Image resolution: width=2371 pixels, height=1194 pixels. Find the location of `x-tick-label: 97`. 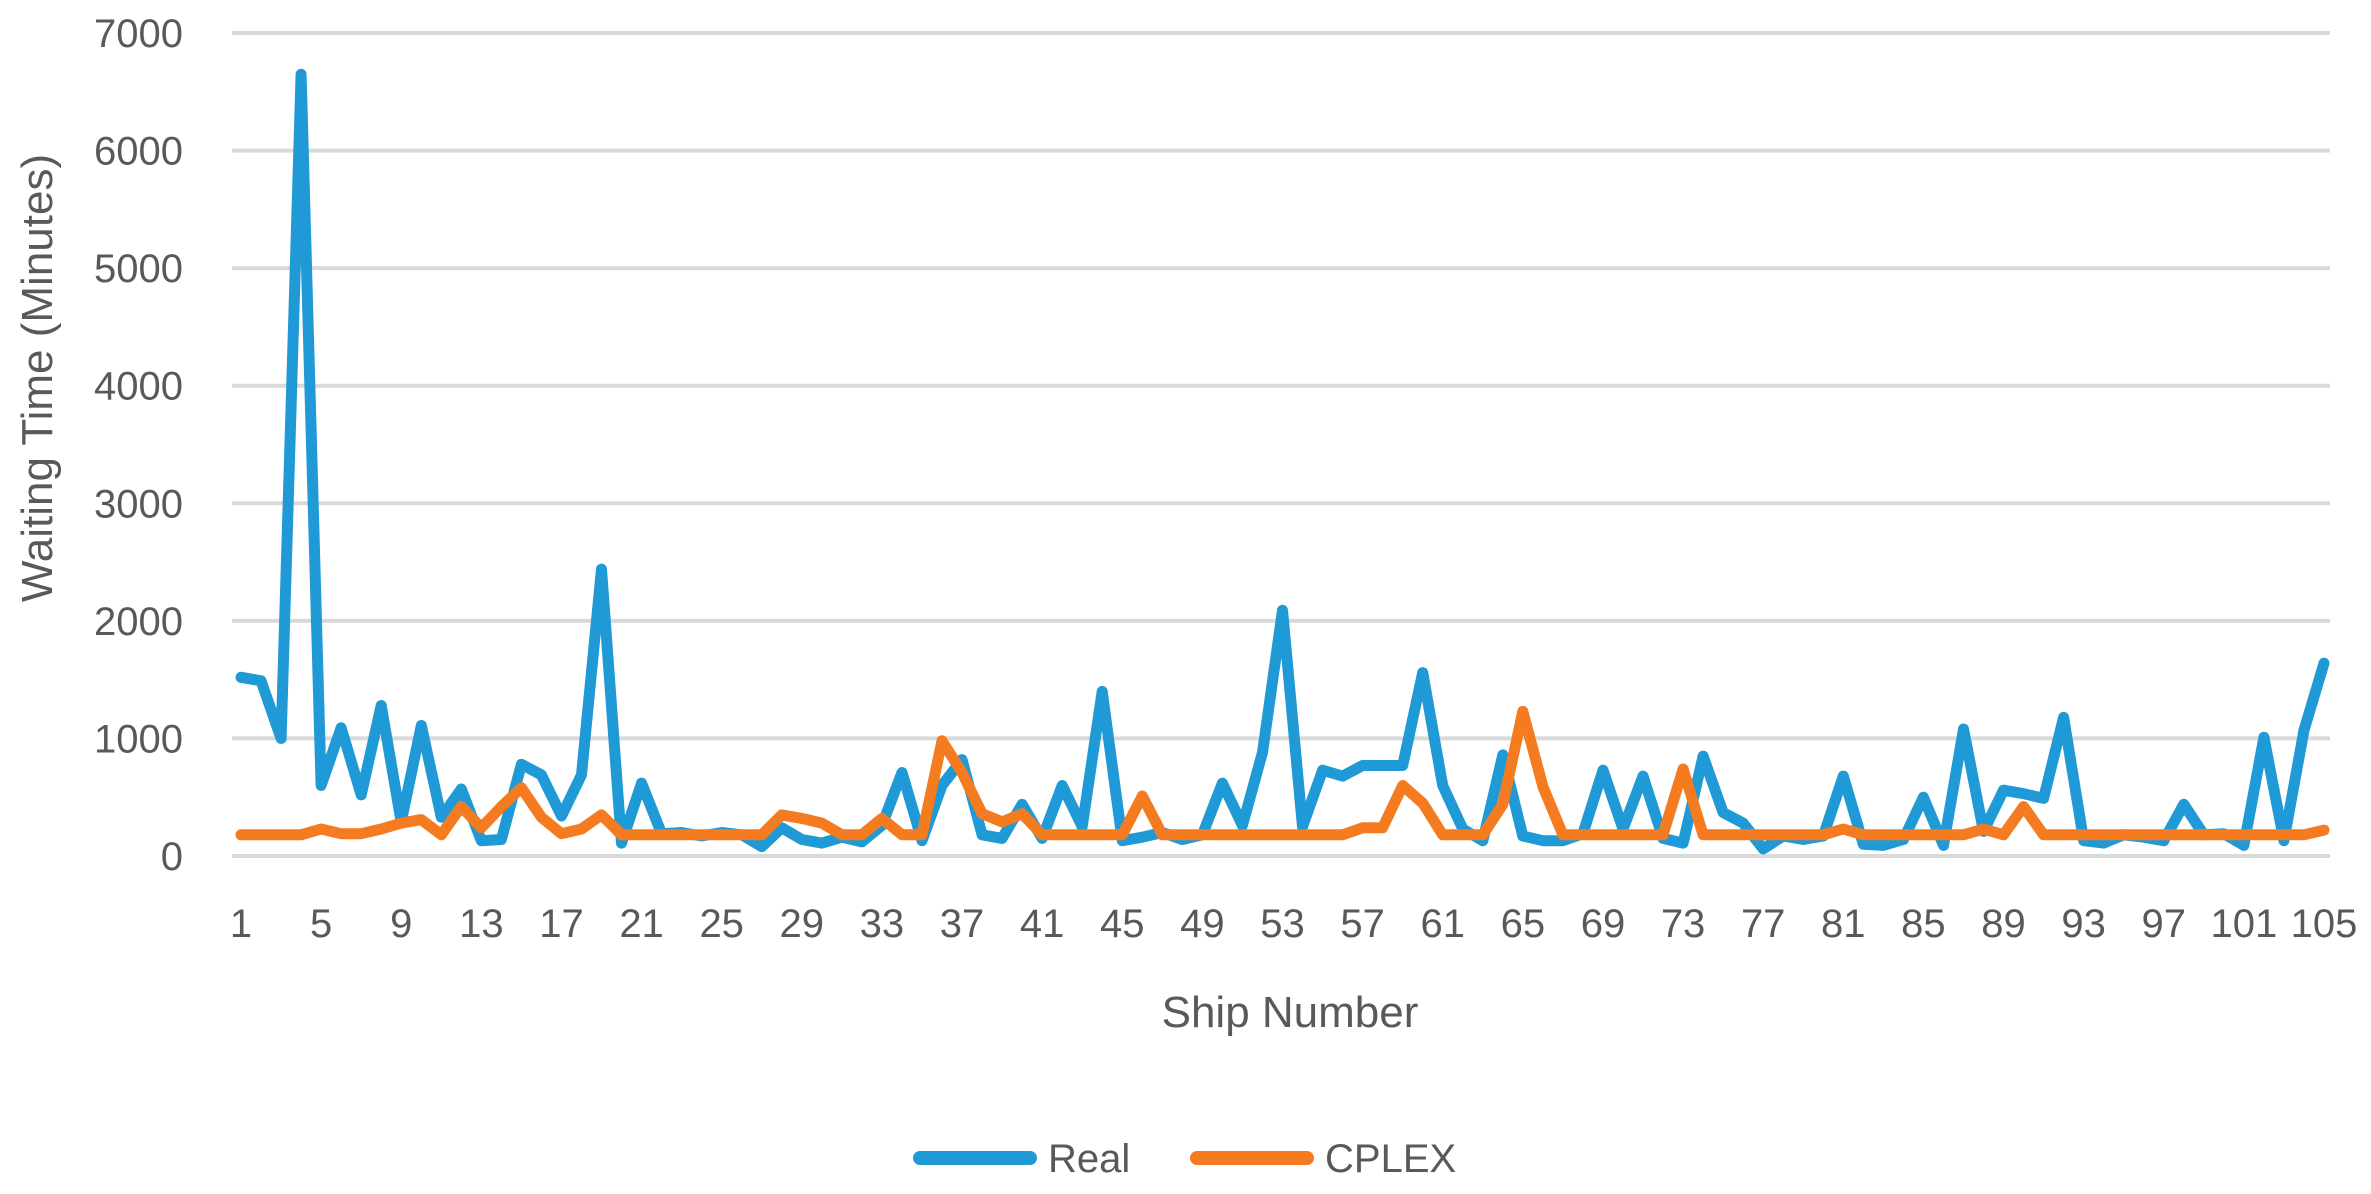

x-tick-label: 97 is located at coordinates (2164, 924).